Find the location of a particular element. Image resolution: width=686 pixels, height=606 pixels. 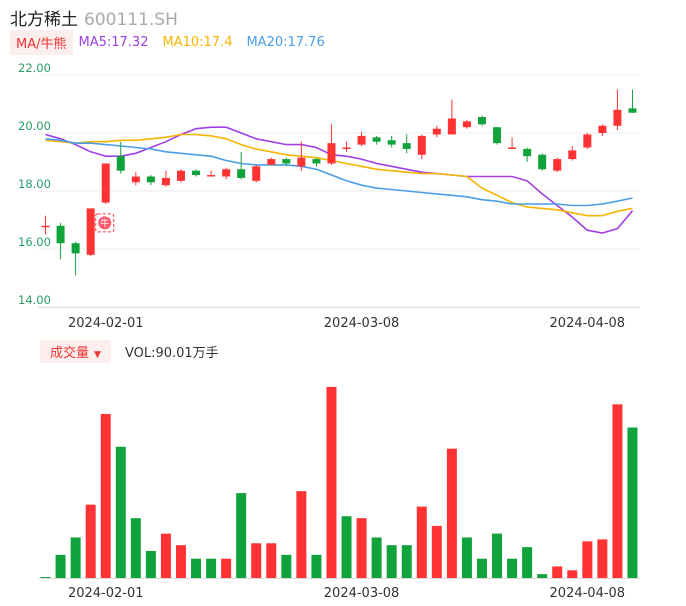

volume-value: VOL:90.01万手 is located at coordinates (171, 353).